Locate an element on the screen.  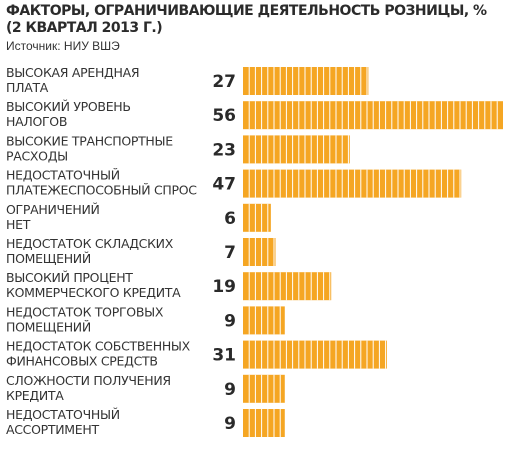
category-label: НЕДОСТАТОК ТОРГОВЫХ ПОМЕЩЕНИЙ is located at coordinates (85, 319).